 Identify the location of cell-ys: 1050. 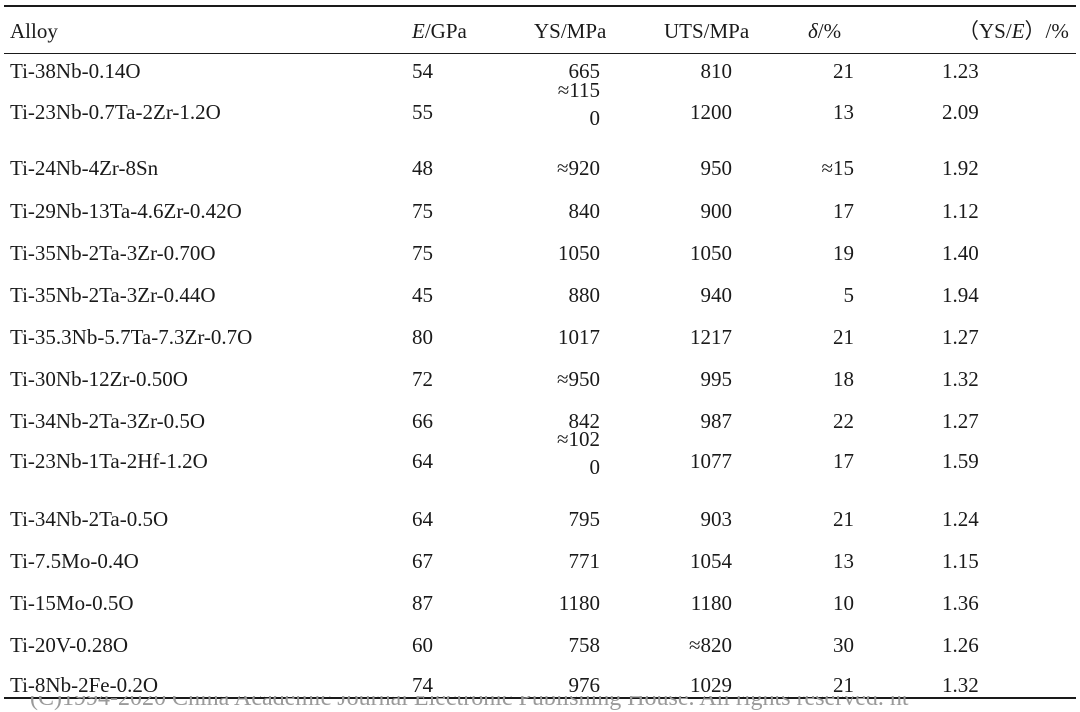
(579, 253).